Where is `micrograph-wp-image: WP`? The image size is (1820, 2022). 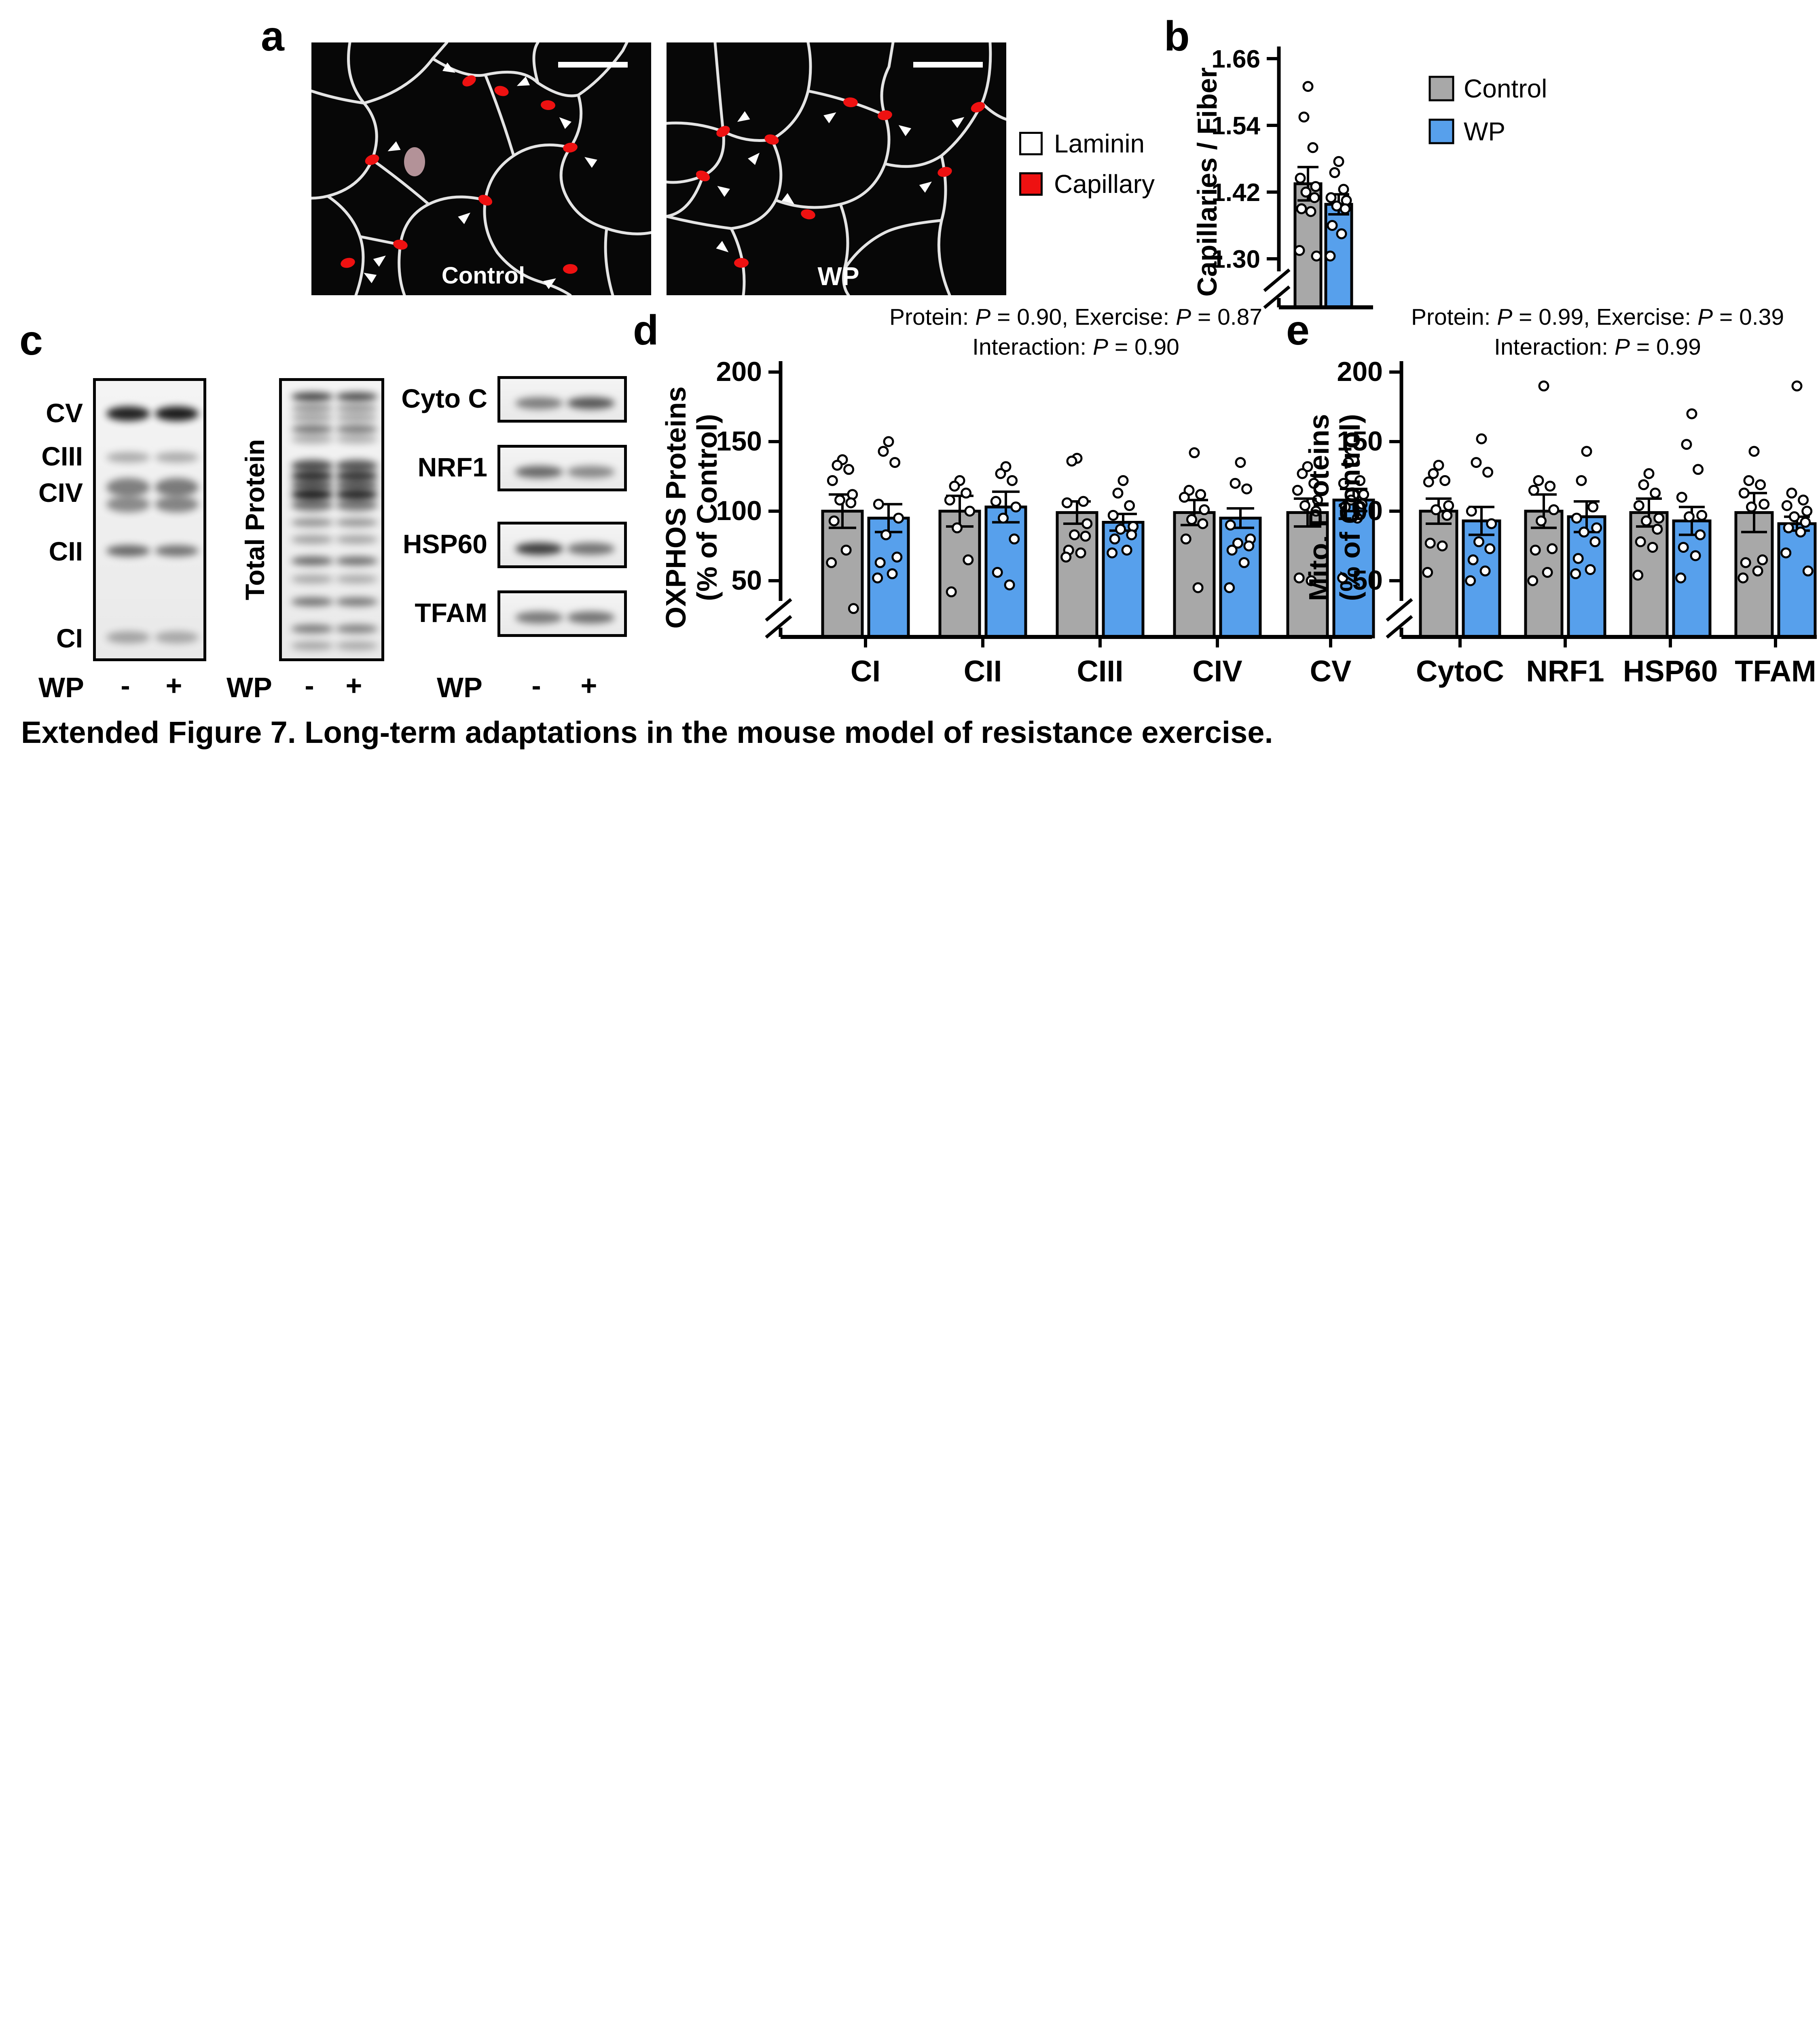 micrograph-wp-image: WP is located at coordinates (837, 168).